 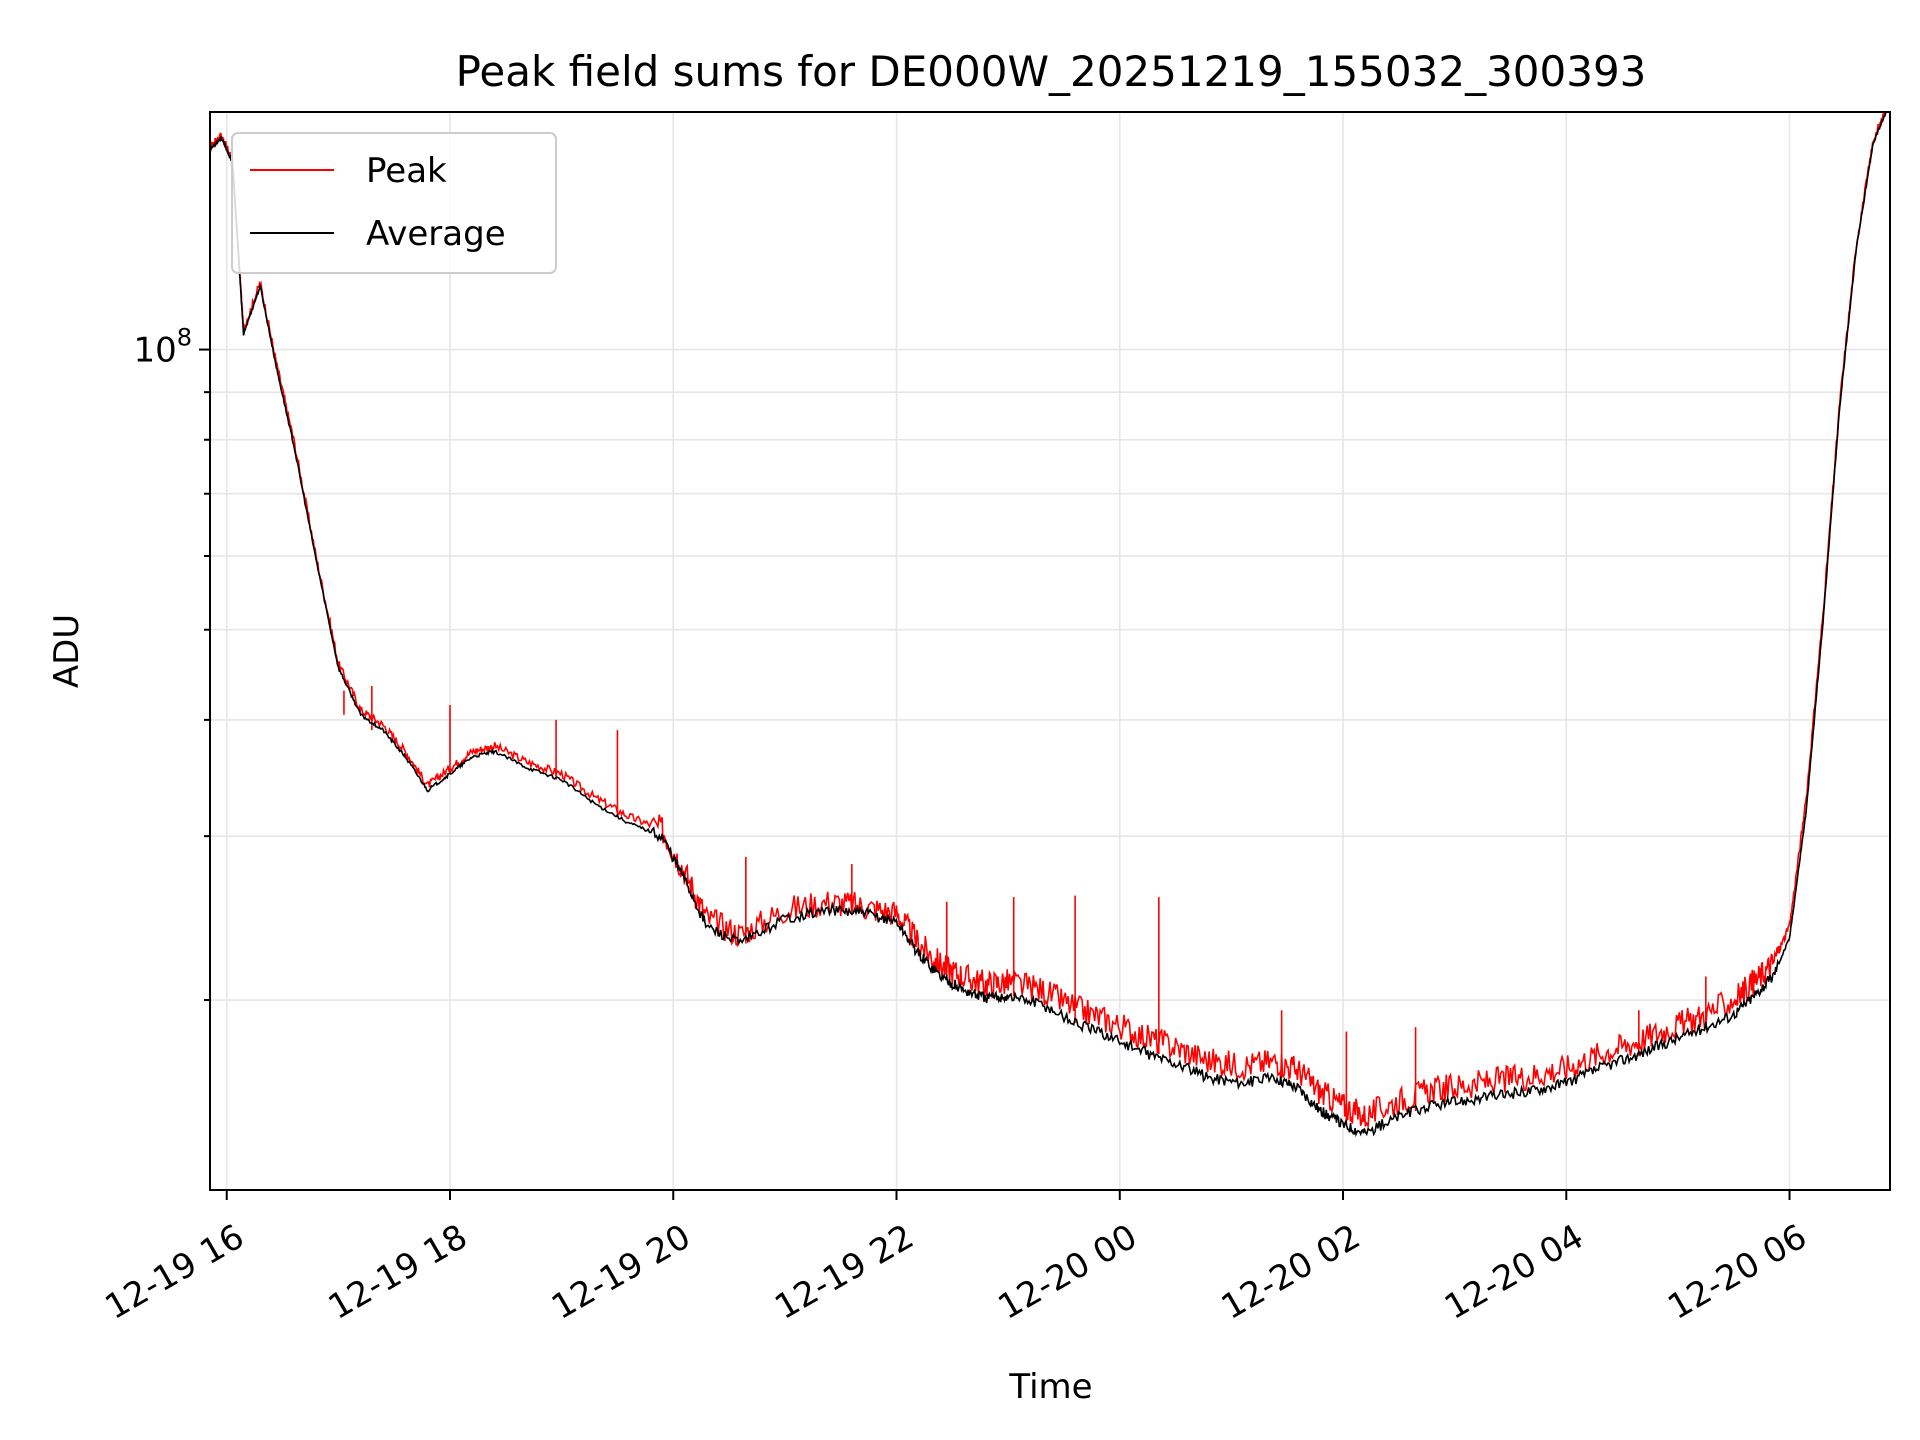 I want to click on legend-label-average: Average, so click(x=436, y=234).